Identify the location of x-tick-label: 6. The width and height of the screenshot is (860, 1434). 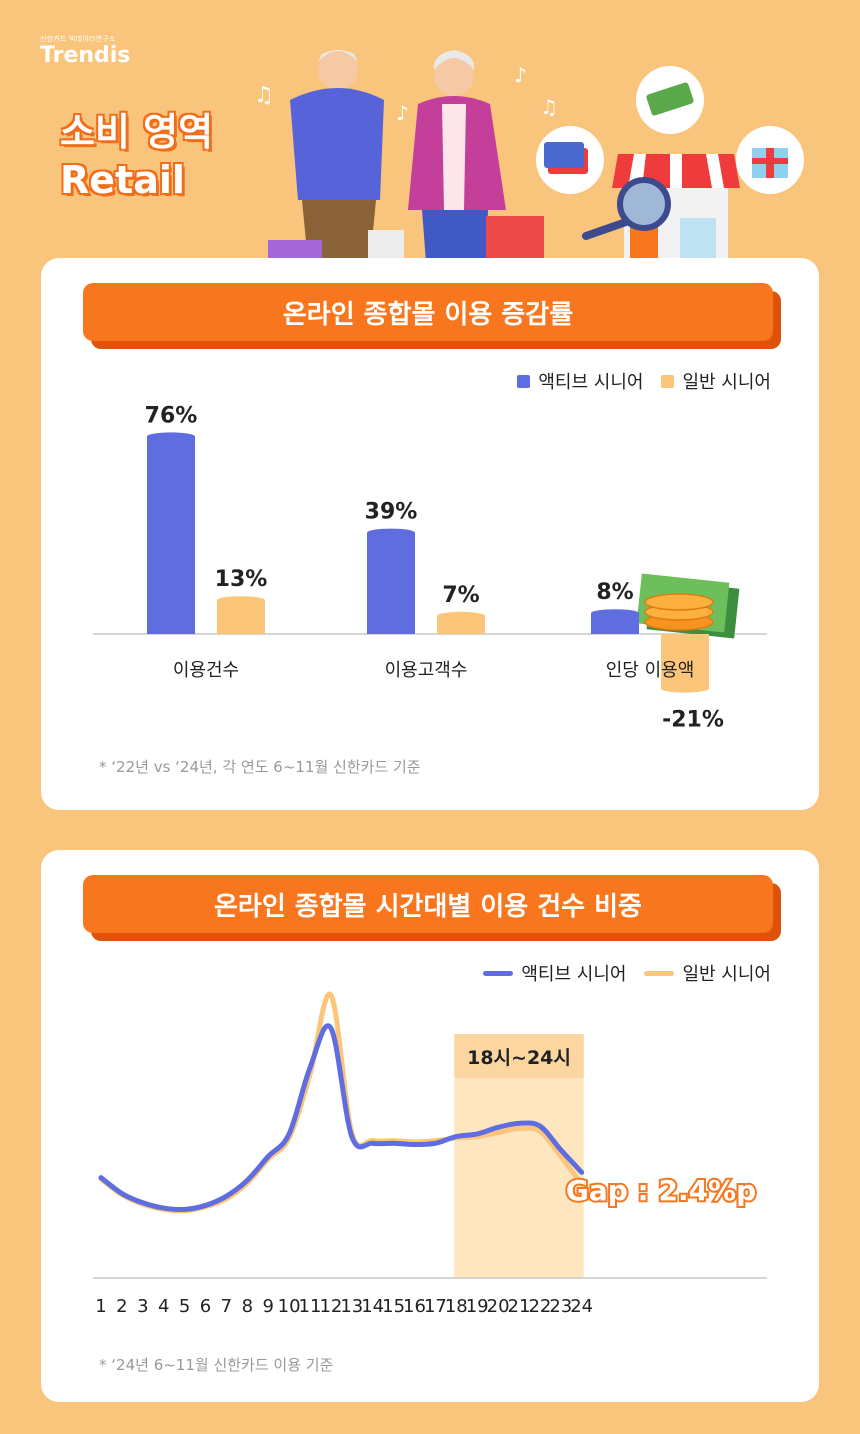
(205, 1306).